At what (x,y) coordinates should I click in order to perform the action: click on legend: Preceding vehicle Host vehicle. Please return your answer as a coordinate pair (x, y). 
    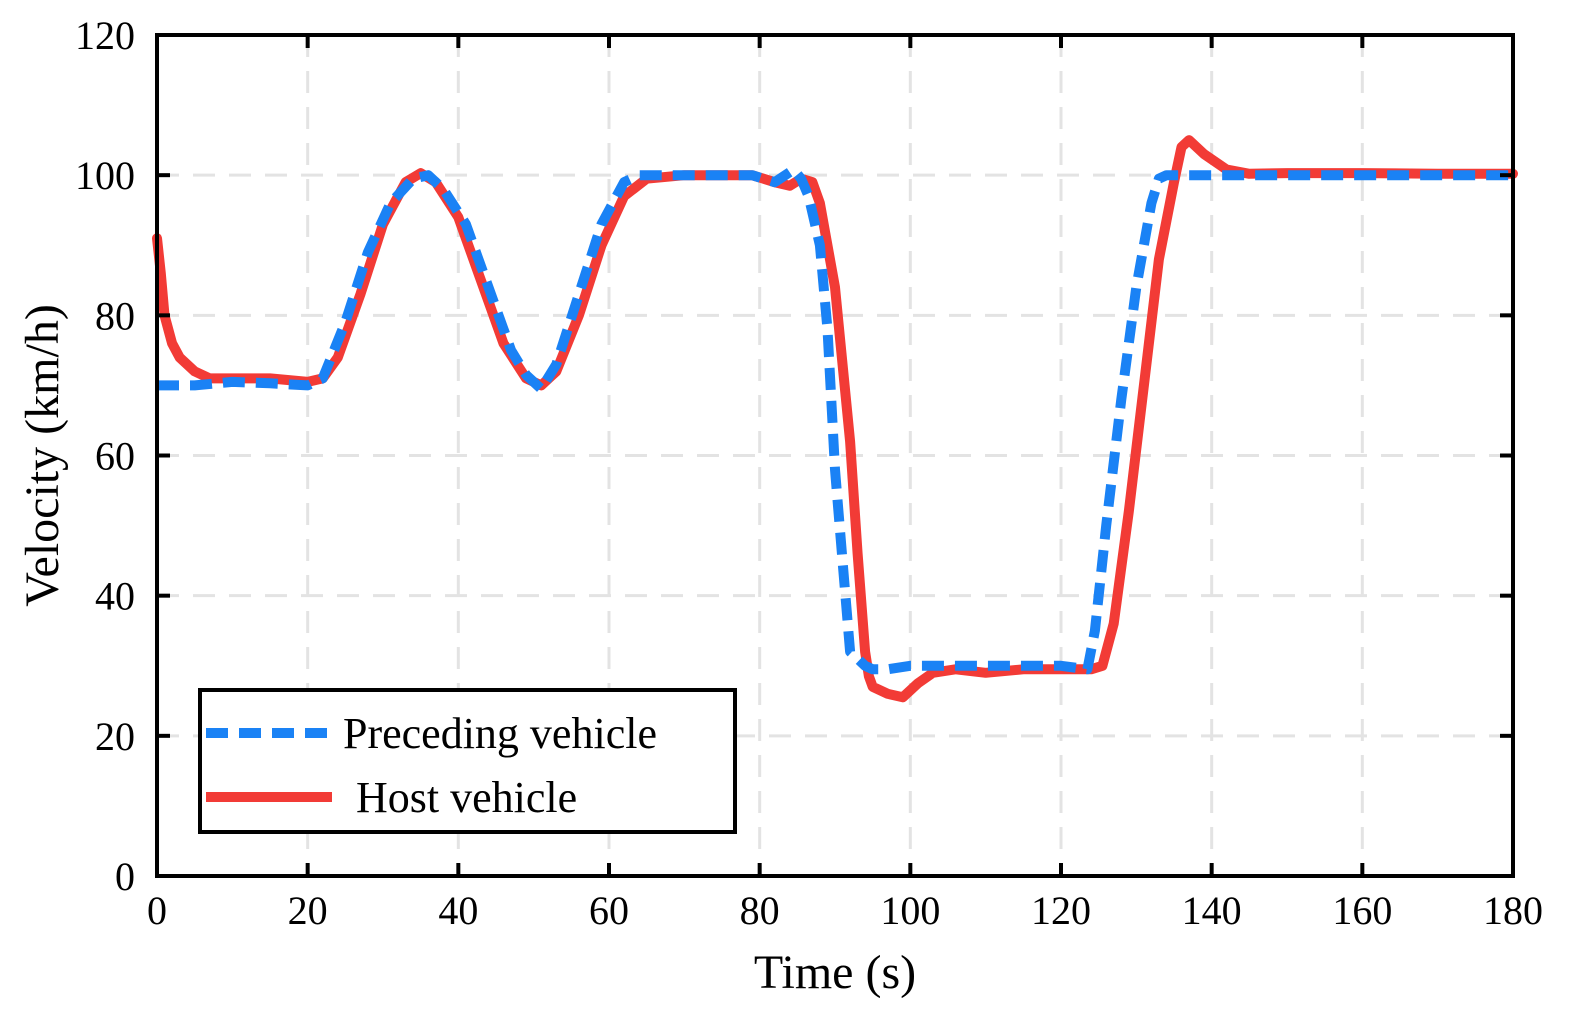
    Looking at the image, I should click on (467, 761).